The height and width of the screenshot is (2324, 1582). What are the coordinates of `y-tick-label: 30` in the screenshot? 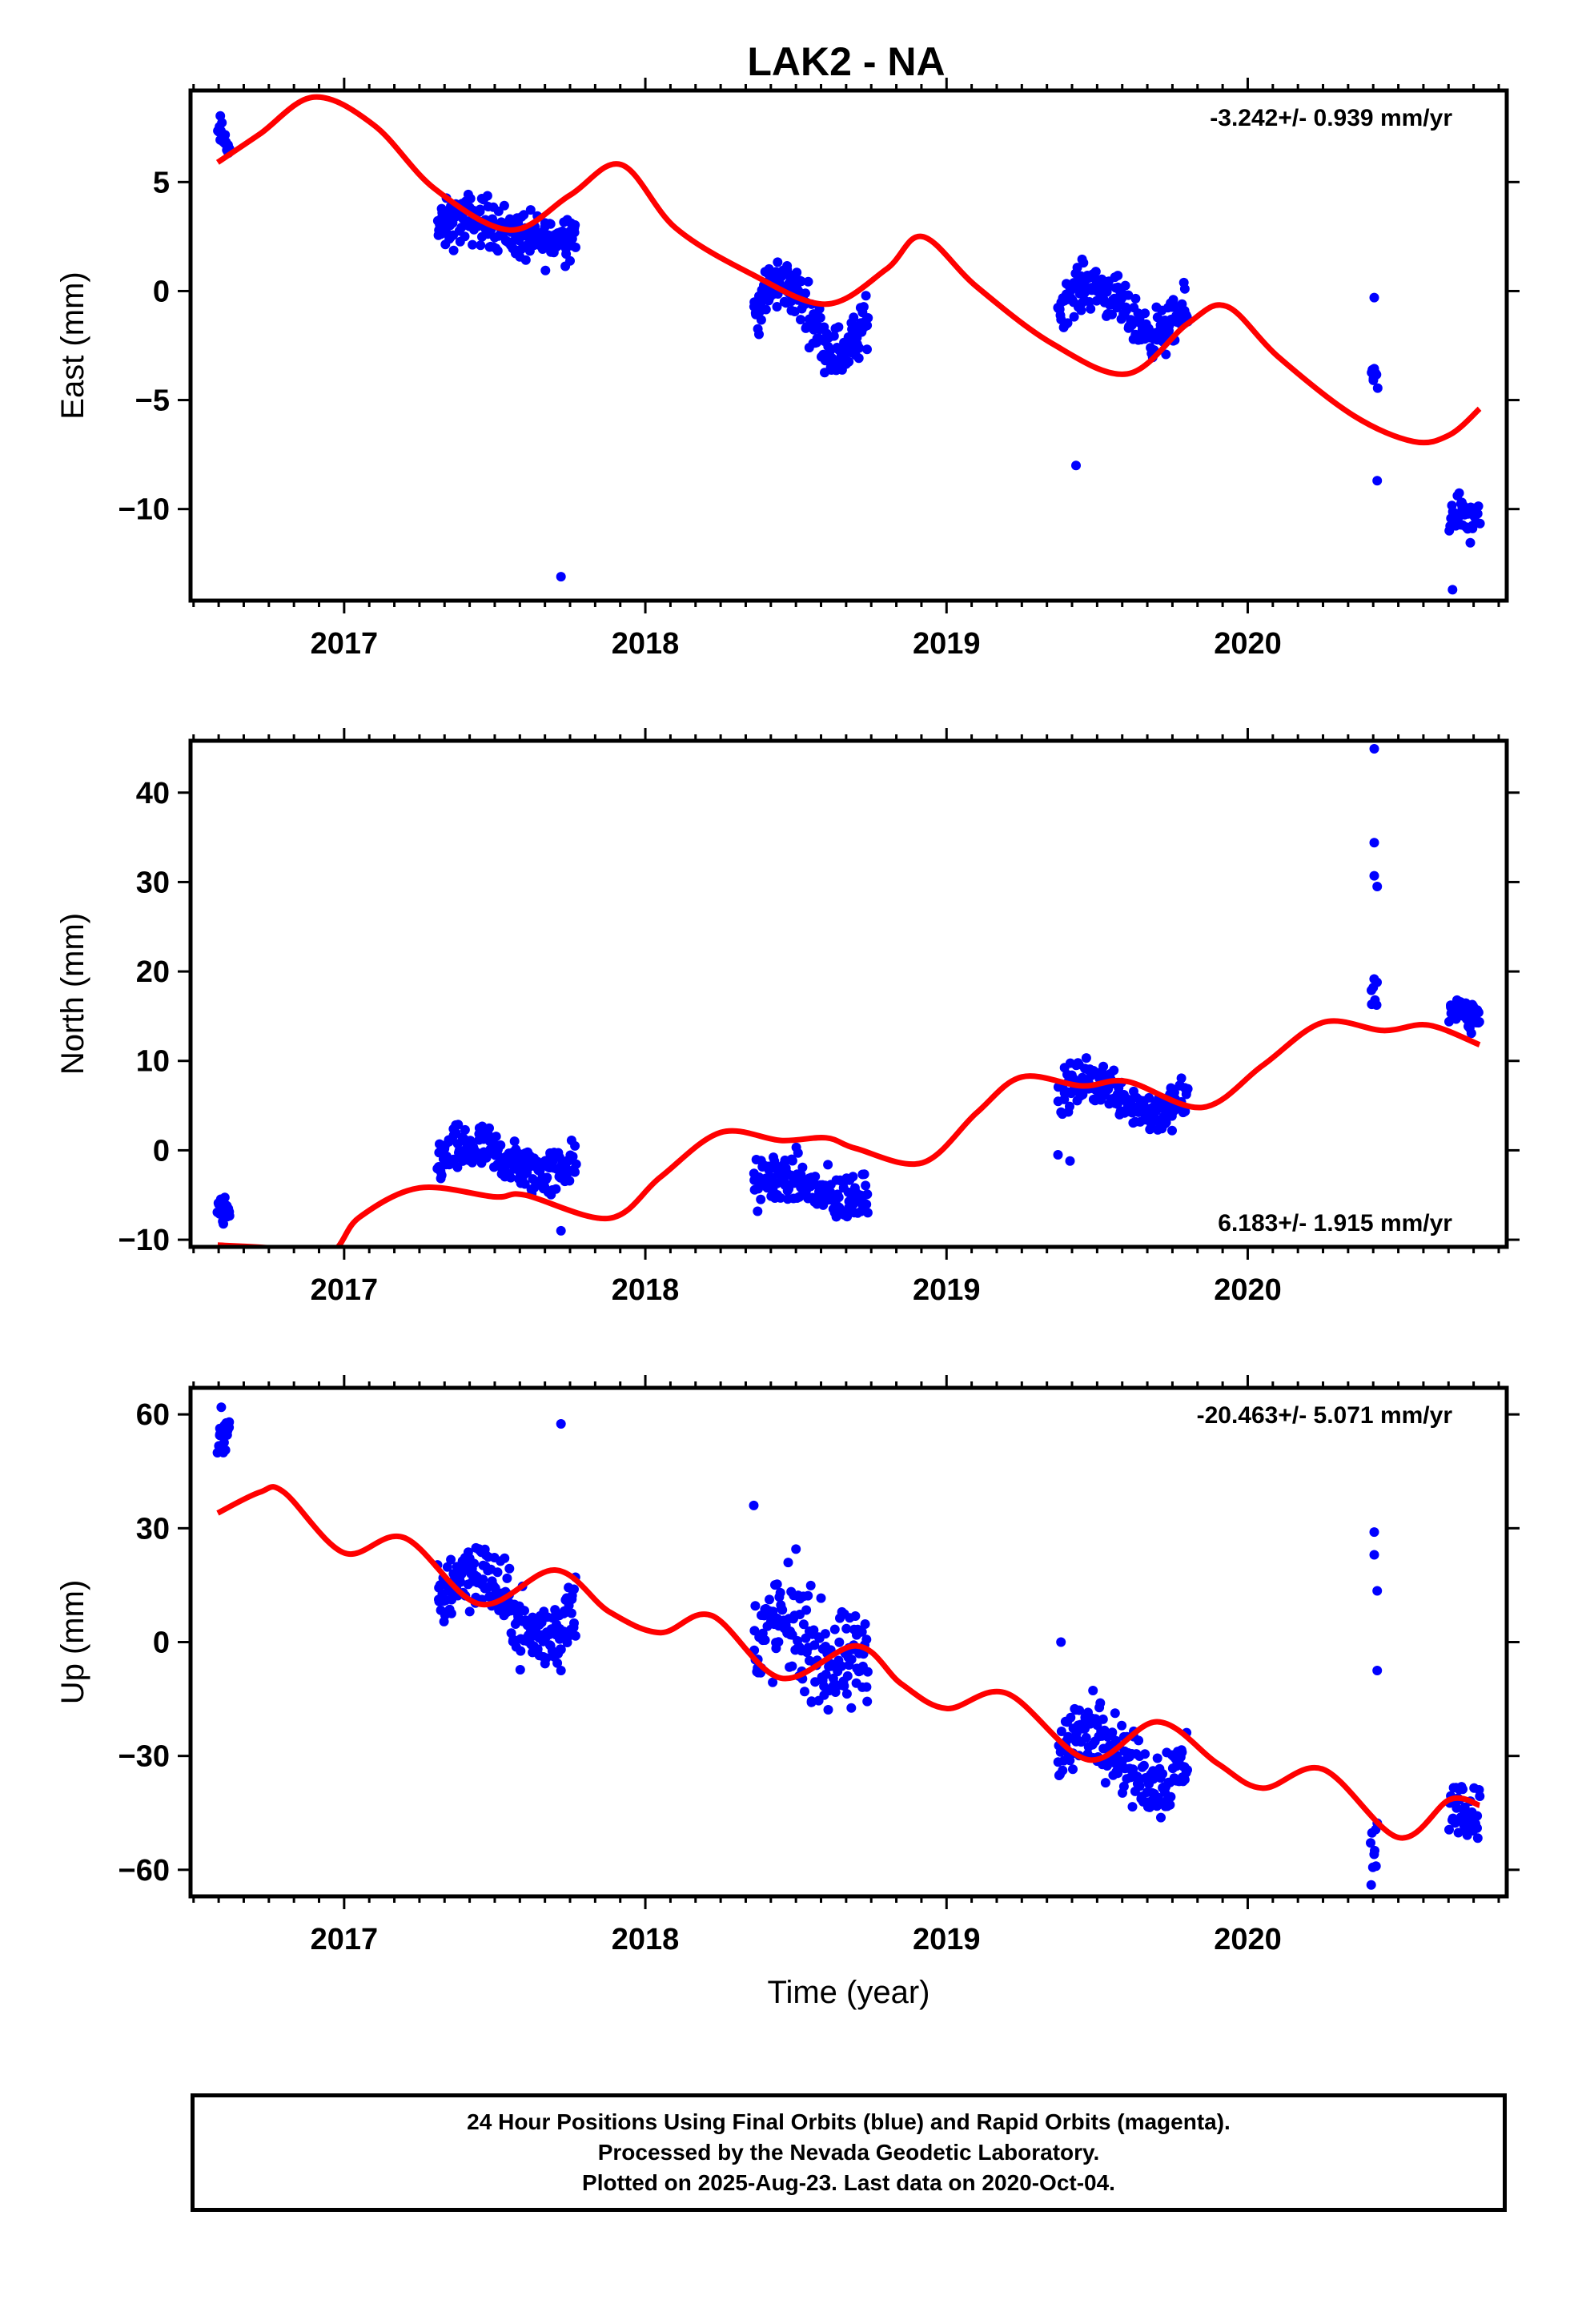 It's located at (153, 1529).